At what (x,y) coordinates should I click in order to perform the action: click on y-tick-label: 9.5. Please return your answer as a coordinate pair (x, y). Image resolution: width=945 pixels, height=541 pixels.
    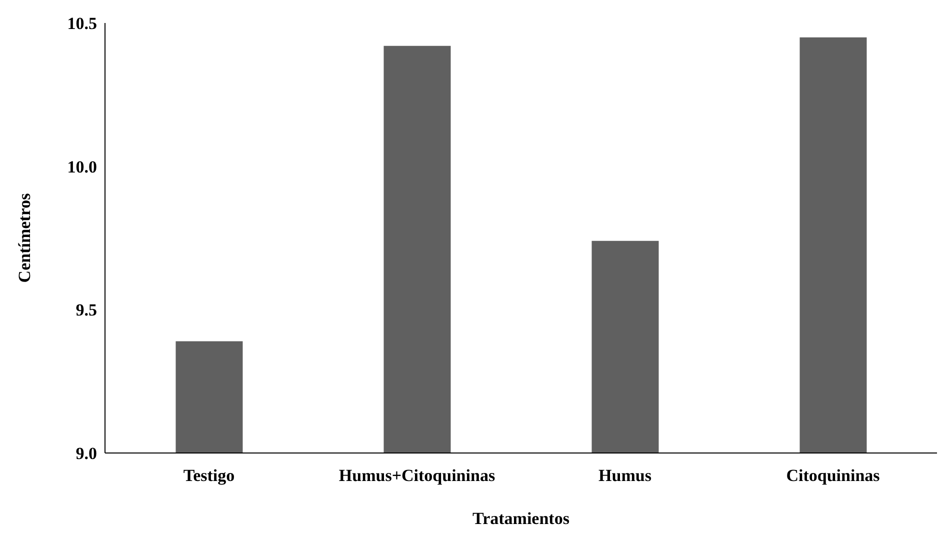
    Looking at the image, I should click on (86, 310).